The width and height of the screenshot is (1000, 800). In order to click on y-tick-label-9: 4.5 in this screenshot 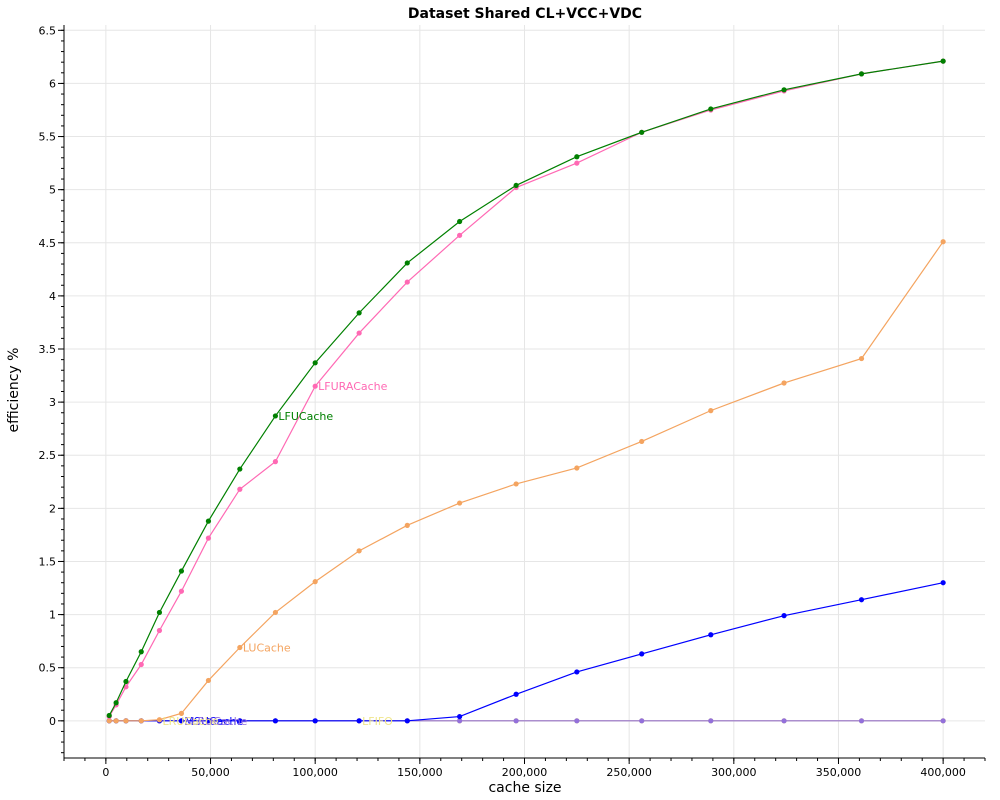, I will do `click(48, 243)`.